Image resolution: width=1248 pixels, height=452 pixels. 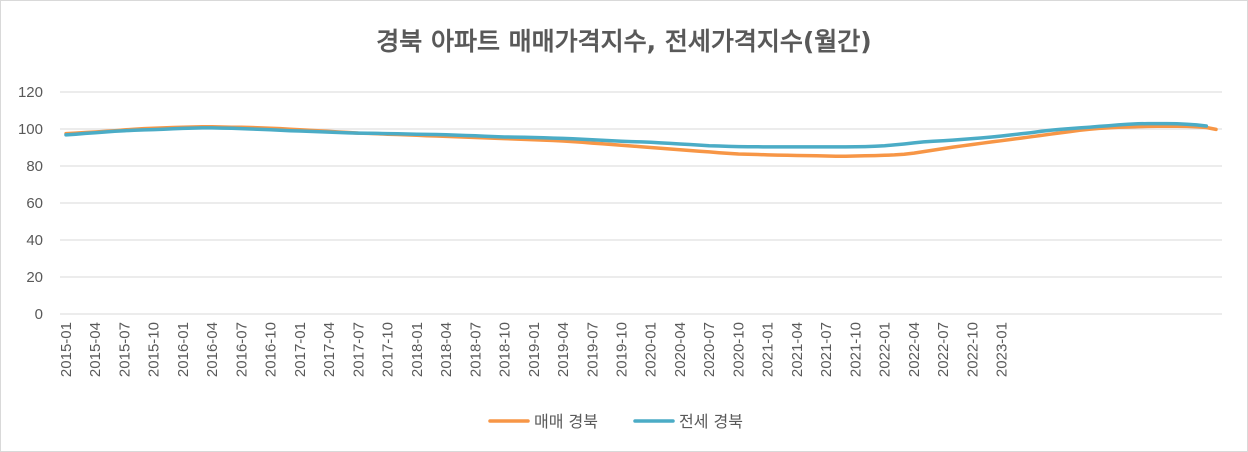 I want to click on x-tick-label: 2020-04, so click(x=680, y=349).